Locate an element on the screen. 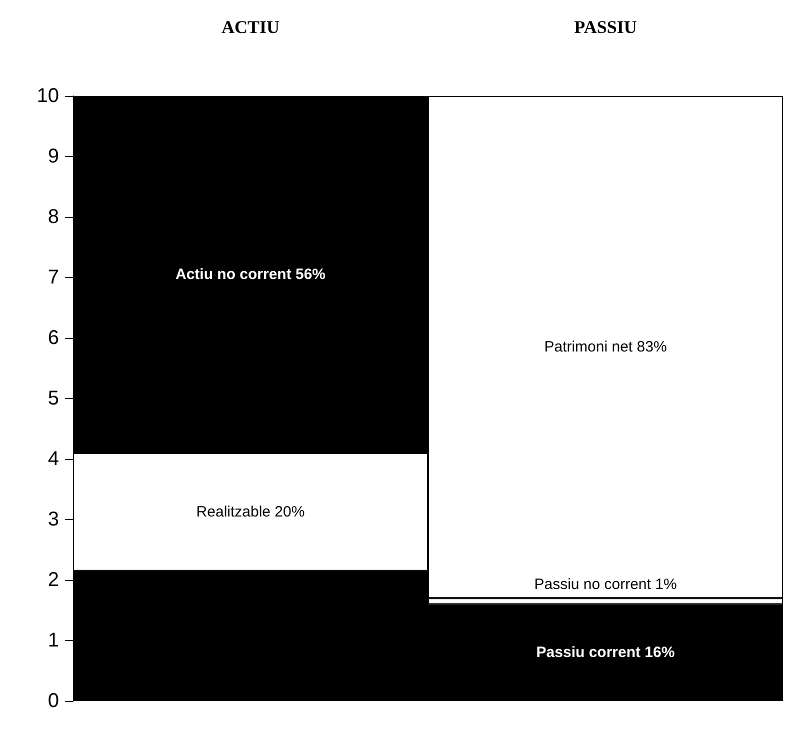 The width and height of the screenshot is (799, 734). y-tick-label: 0 is located at coordinates (53, 701).